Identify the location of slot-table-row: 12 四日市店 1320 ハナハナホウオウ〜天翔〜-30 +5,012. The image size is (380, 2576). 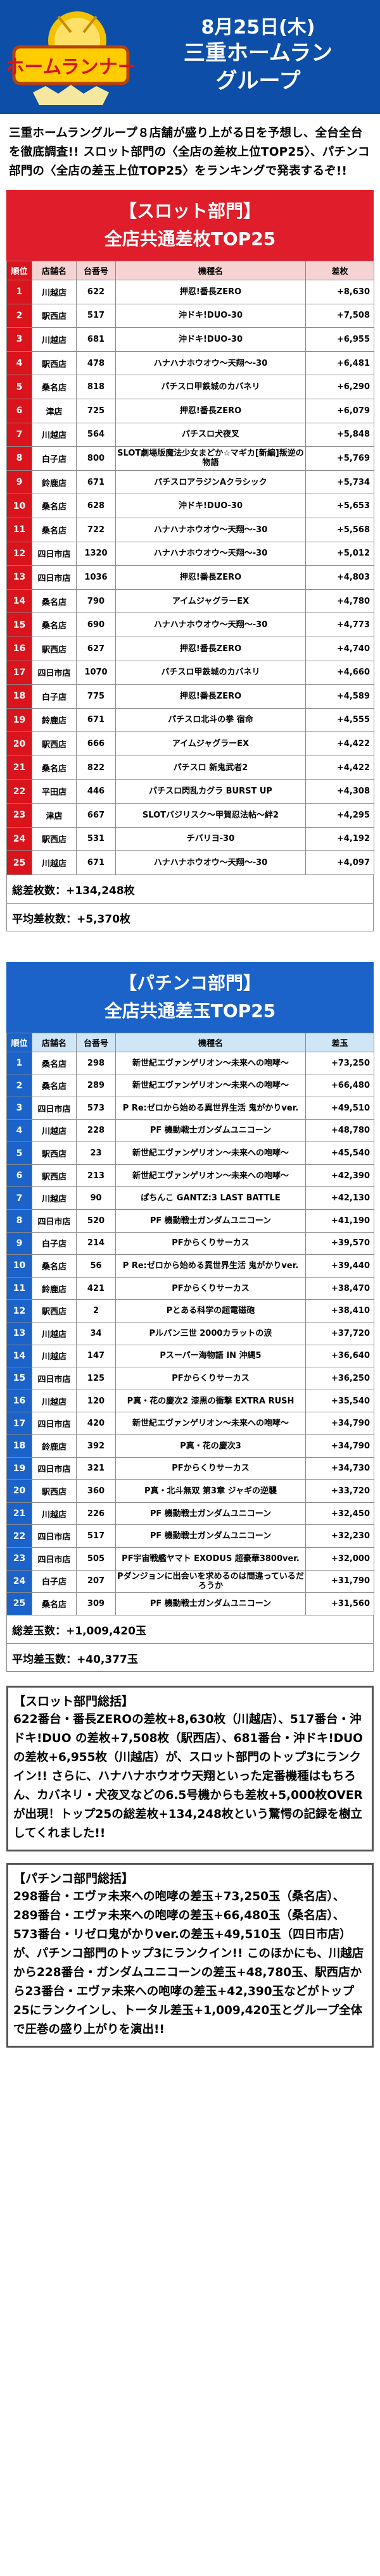
(190, 553).